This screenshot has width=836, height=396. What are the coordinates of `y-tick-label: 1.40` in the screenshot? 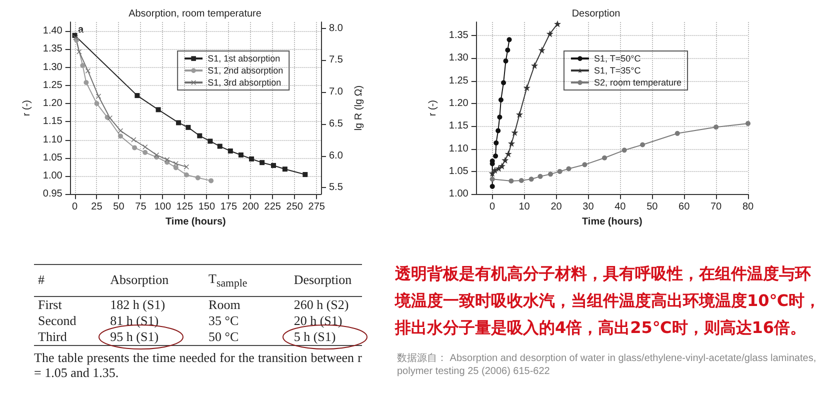 It's located at (52, 31).